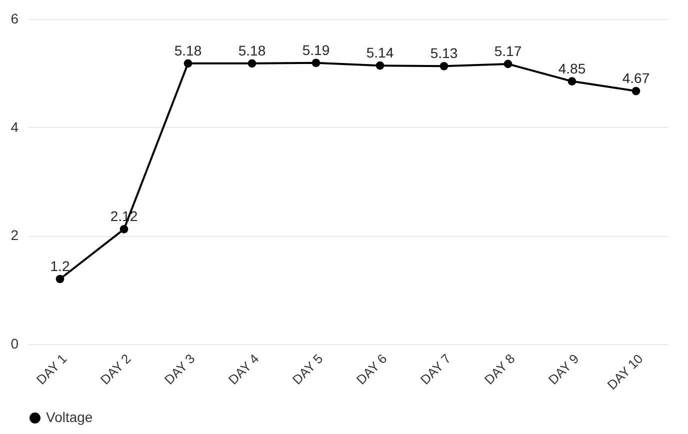 Image resolution: width=688 pixels, height=434 pixels. What do you see at coordinates (69, 417) in the screenshot?
I see `legend-label: Voltage` at bounding box center [69, 417].